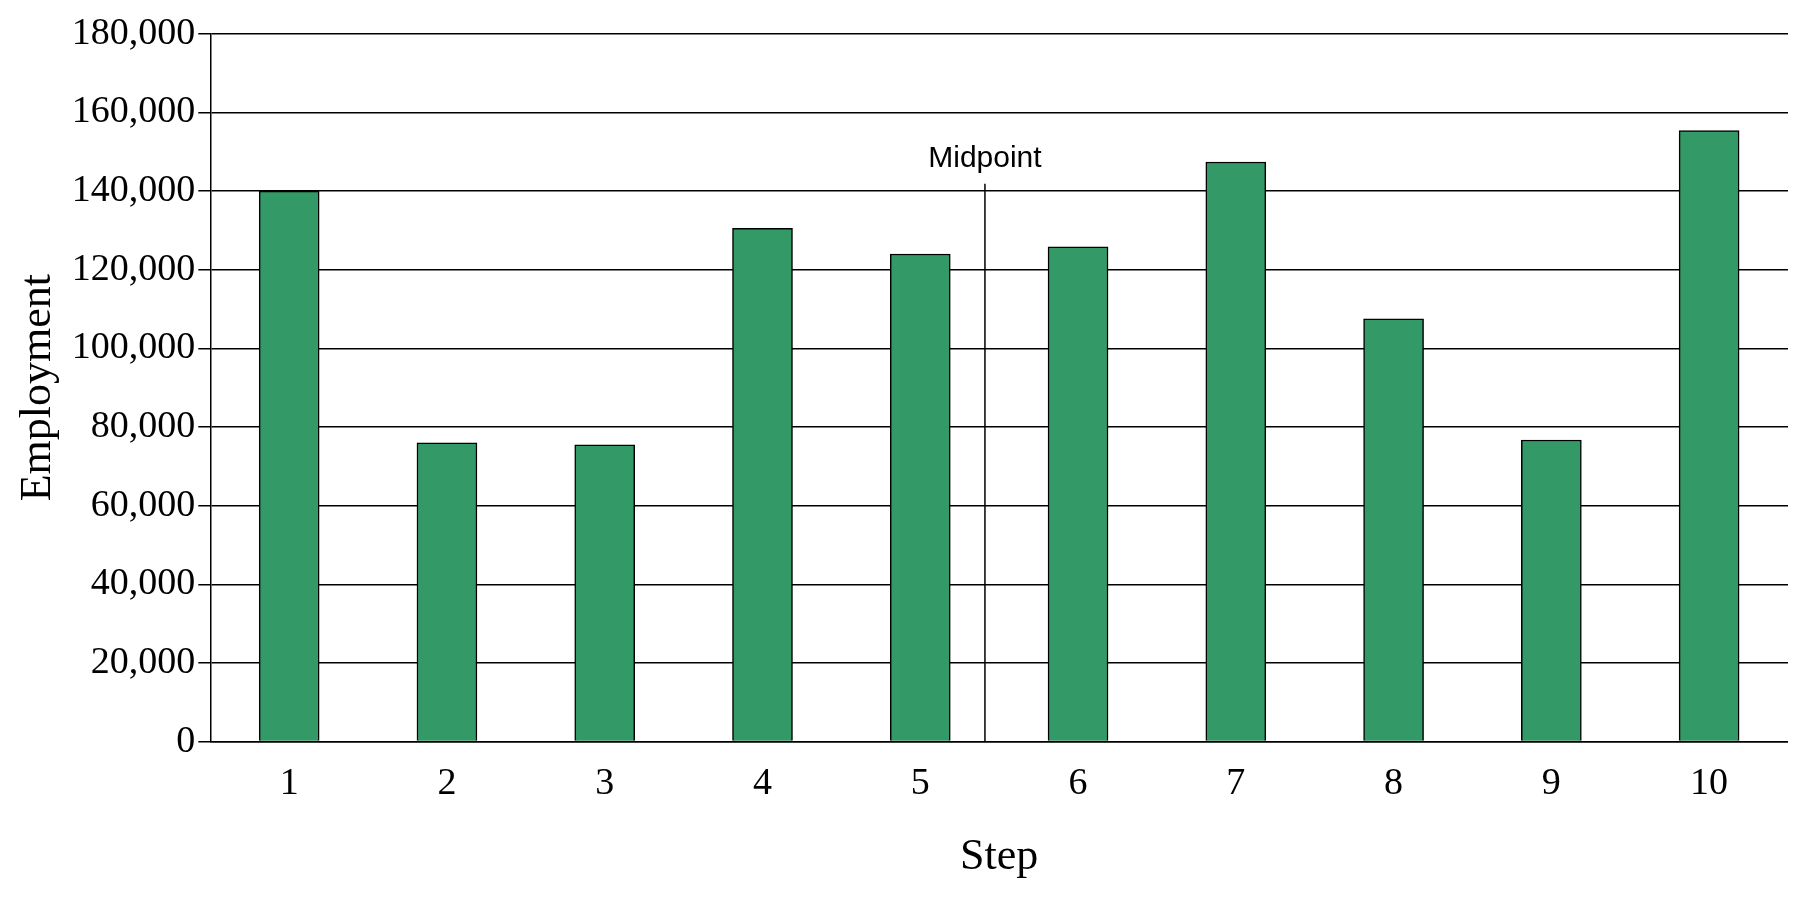 The height and width of the screenshot is (899, 1796). Describe the element at coordinates (35, 388) in the screenshot. I see `y-axis-title: Employment` at that location.